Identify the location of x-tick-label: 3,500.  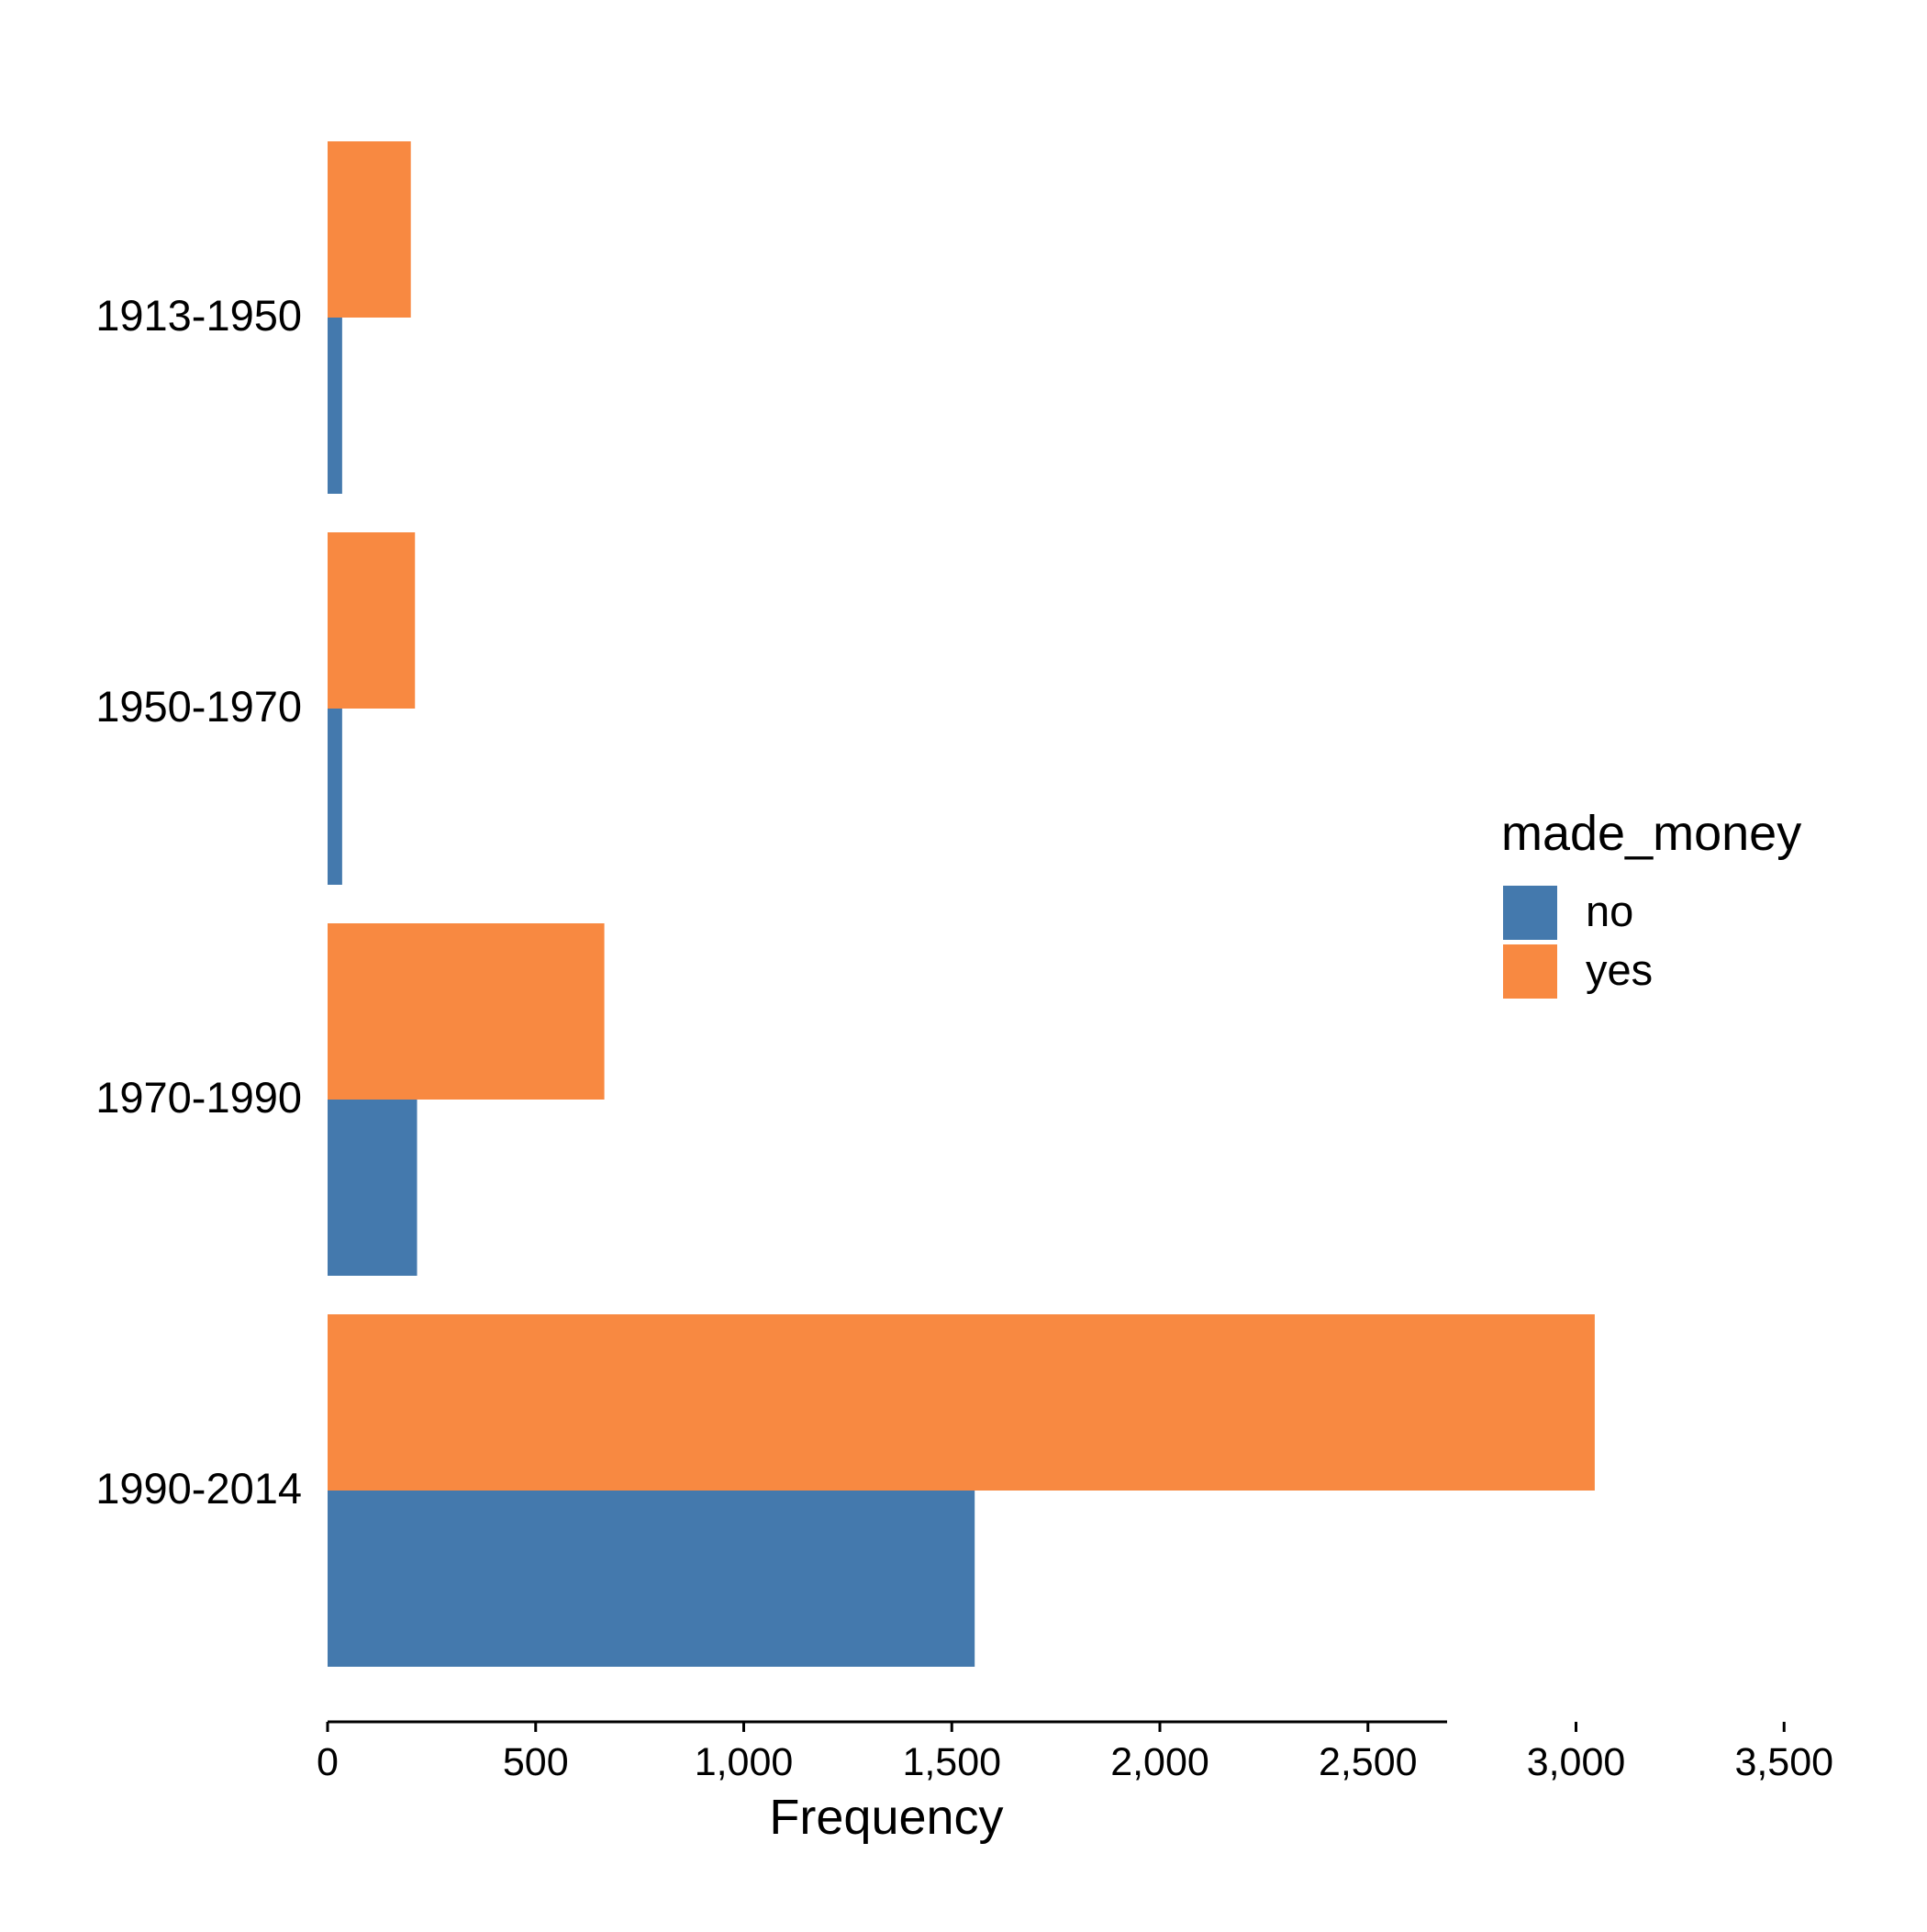
(1783, 1762).